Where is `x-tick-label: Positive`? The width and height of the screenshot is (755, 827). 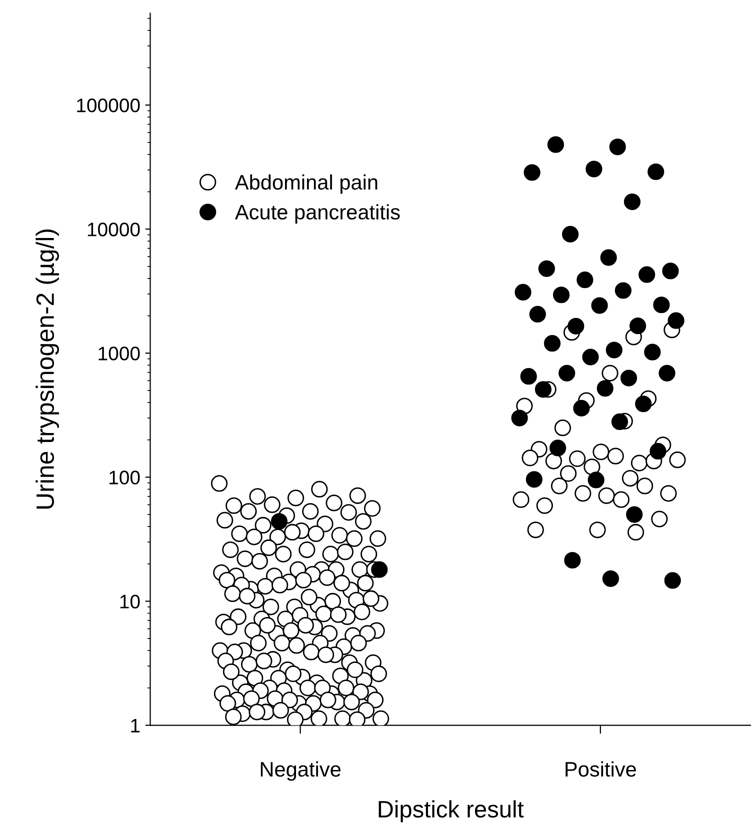
x-tick-label: Positive is located at coordinates (601, 769).